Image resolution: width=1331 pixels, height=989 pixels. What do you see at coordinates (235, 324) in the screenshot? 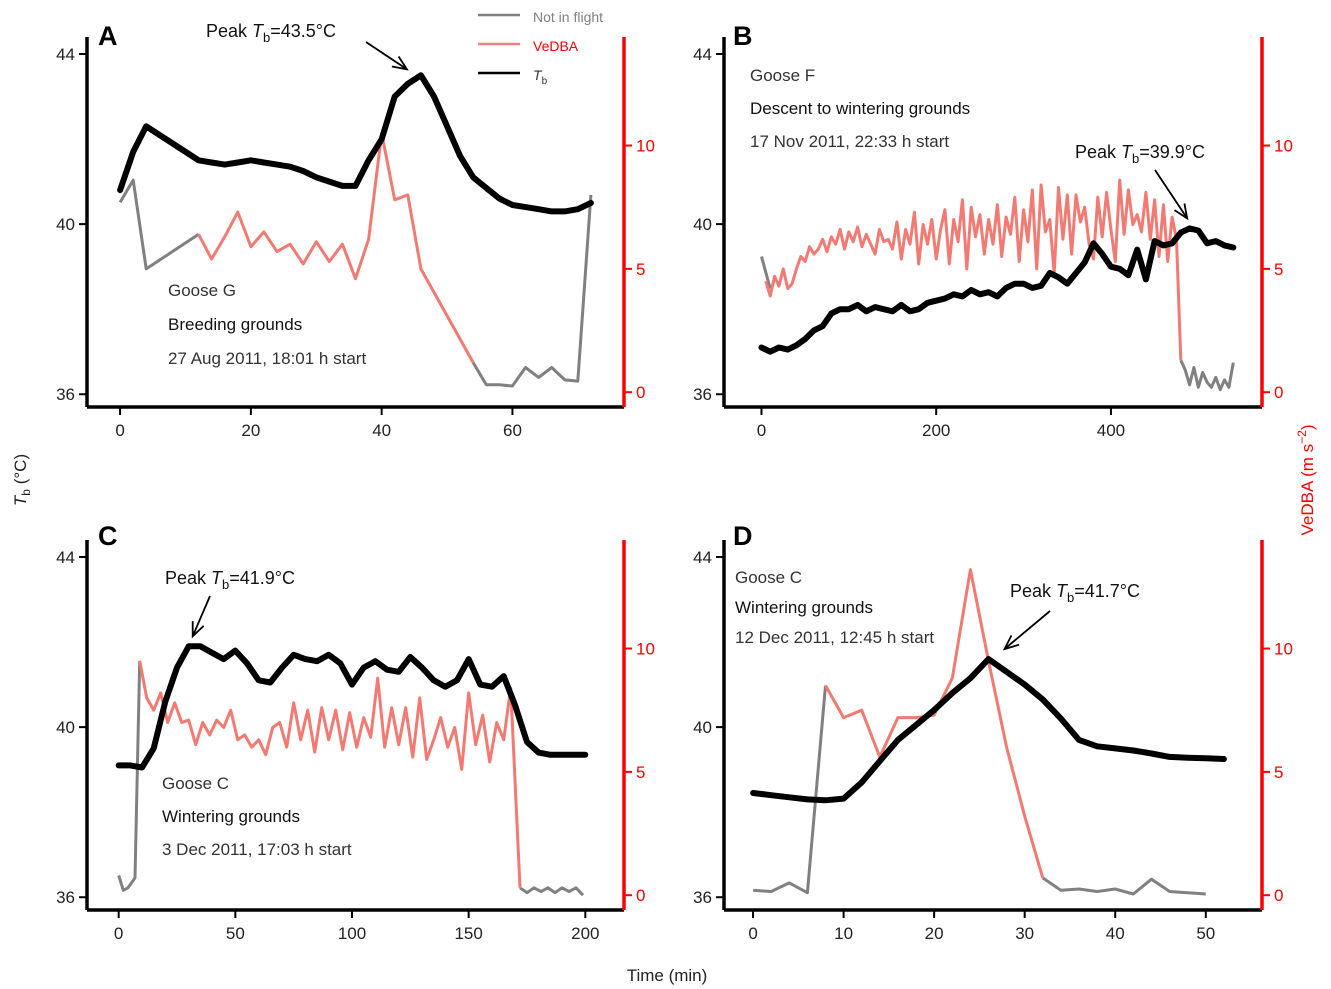
I see `annotation-line: Breeding grounds` at bounding box center [235, 324].